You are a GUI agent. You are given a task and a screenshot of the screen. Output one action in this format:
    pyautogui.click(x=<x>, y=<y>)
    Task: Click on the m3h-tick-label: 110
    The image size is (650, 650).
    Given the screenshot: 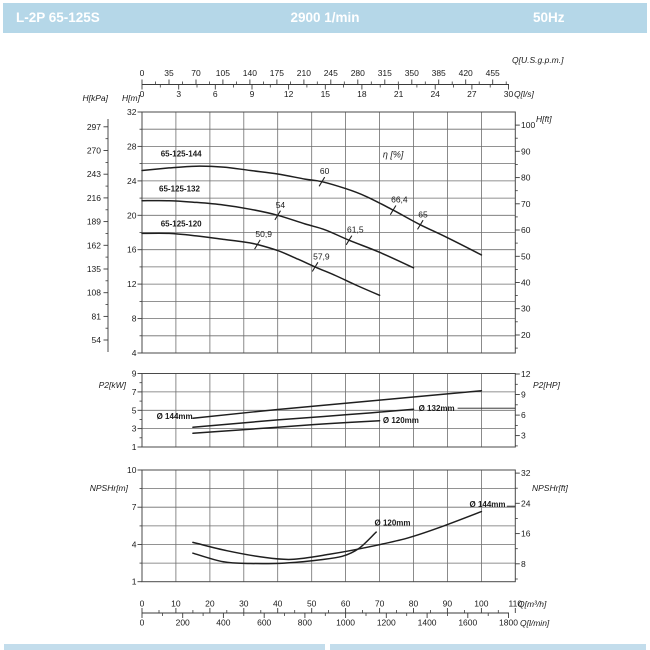 What is the action you would take?
    pyautogui.click(x=516, y=604)
    